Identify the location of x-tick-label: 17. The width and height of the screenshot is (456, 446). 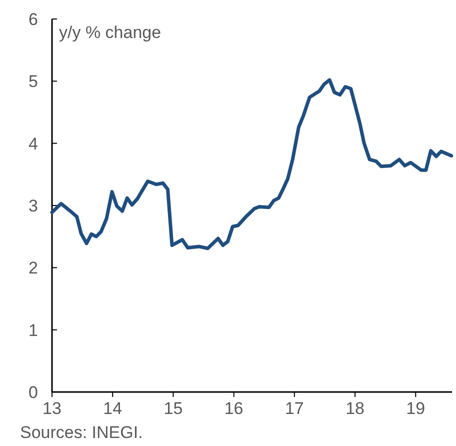
(294, 408).